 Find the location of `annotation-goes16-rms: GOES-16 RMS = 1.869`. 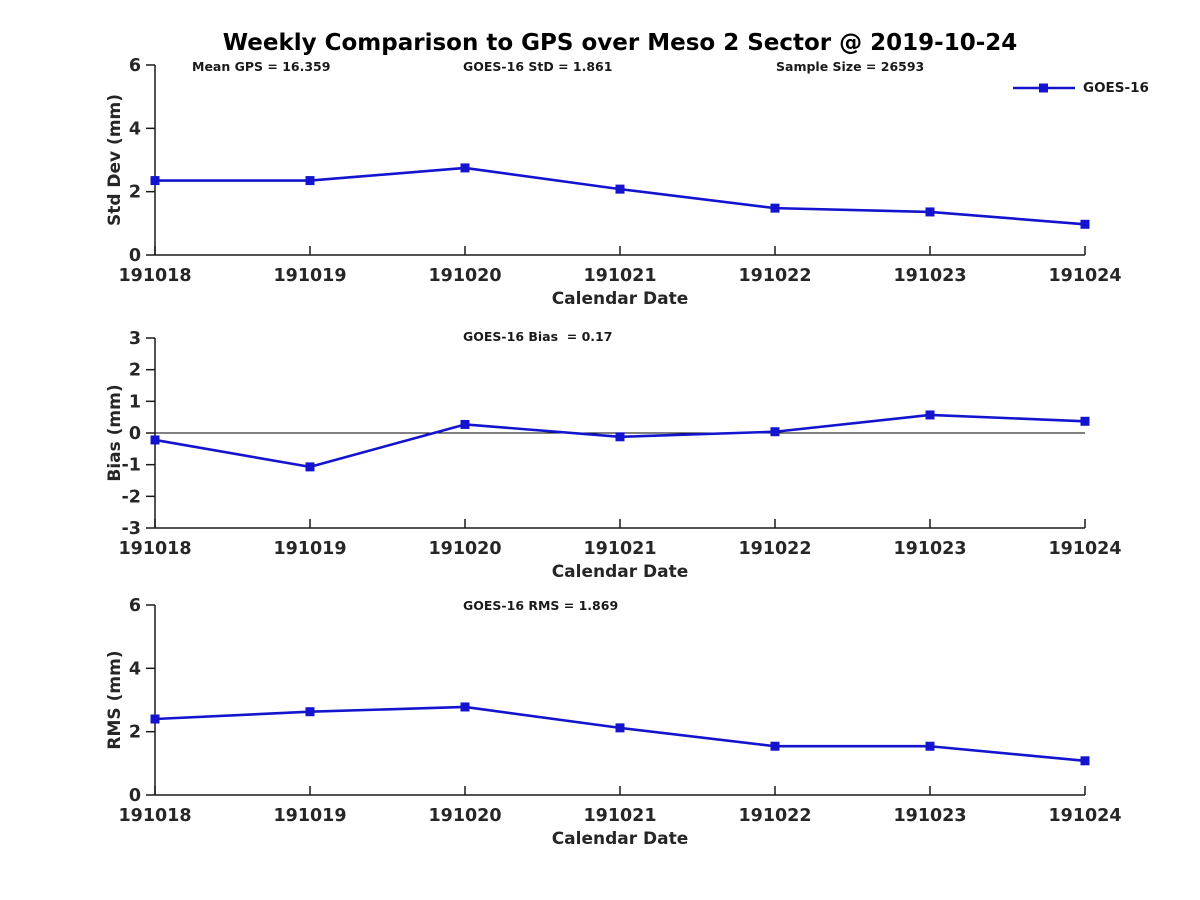

annotation-goes16-rms: GOES-16 RMS = 1.869 is located at coordinates (541, 605).